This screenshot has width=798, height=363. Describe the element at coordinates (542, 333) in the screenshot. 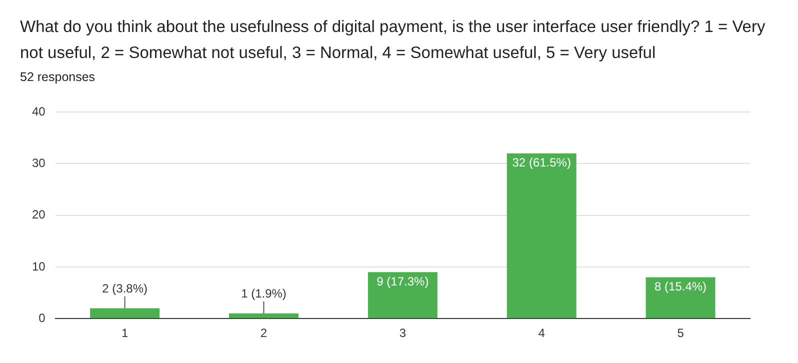

I see `x-tick-label: 4` at that location.